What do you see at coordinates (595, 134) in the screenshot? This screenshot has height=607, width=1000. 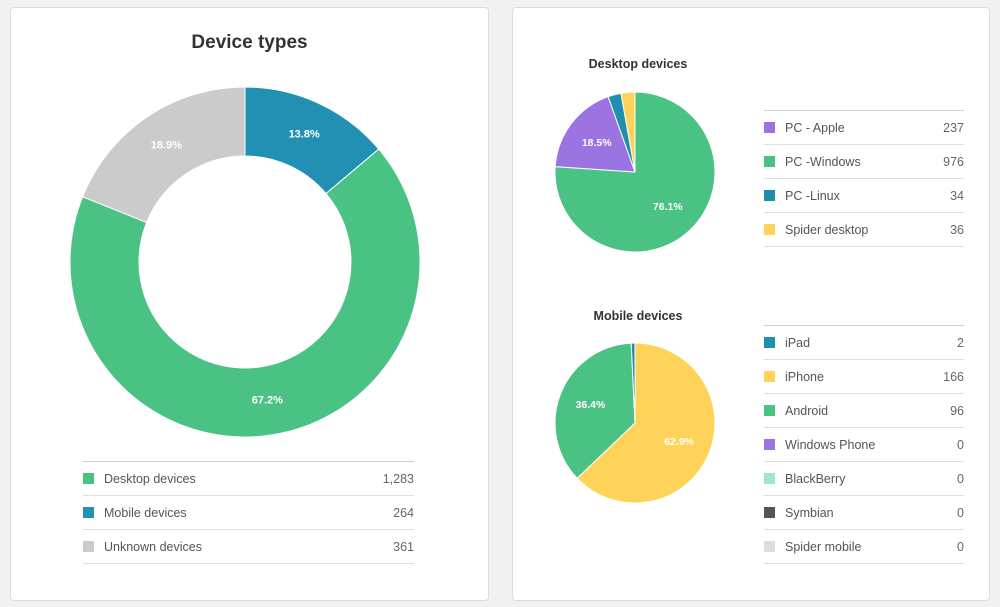 I see `pie-slice-pc-apple` at bounding box center [595, 134].